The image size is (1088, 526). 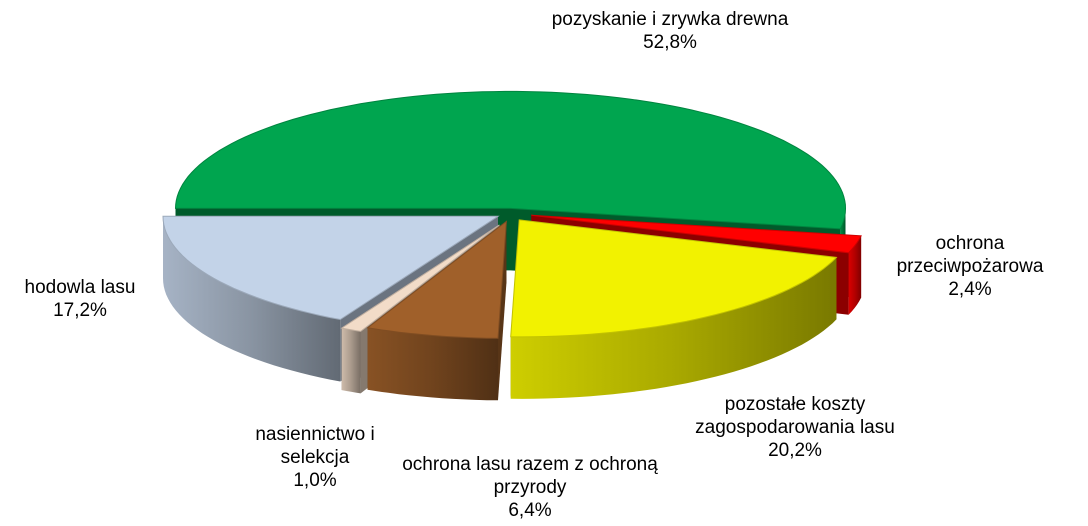 I want to click on category-label: nasiennictwo i selekcja, so click(x=315, y=446).